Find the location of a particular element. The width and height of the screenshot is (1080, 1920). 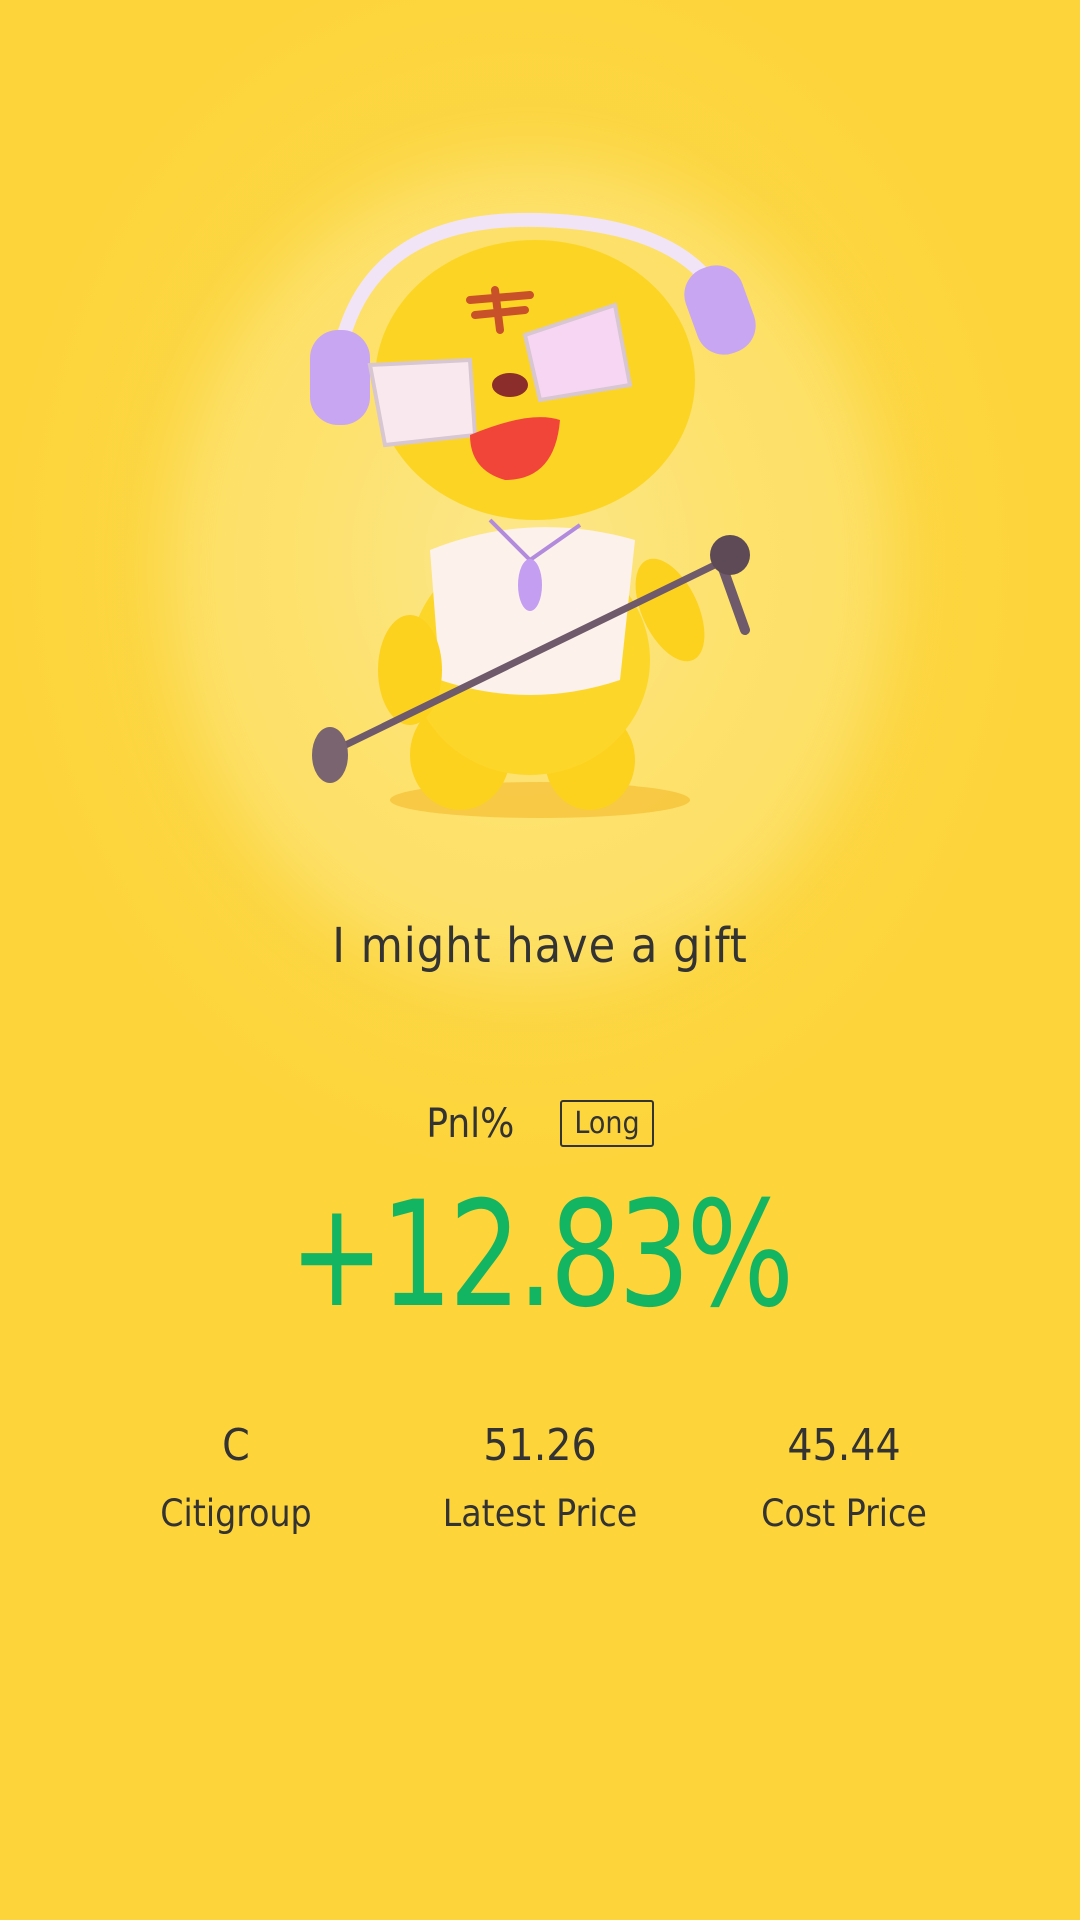

stat-label: Cost Price is located at coordinates (844, 1513).